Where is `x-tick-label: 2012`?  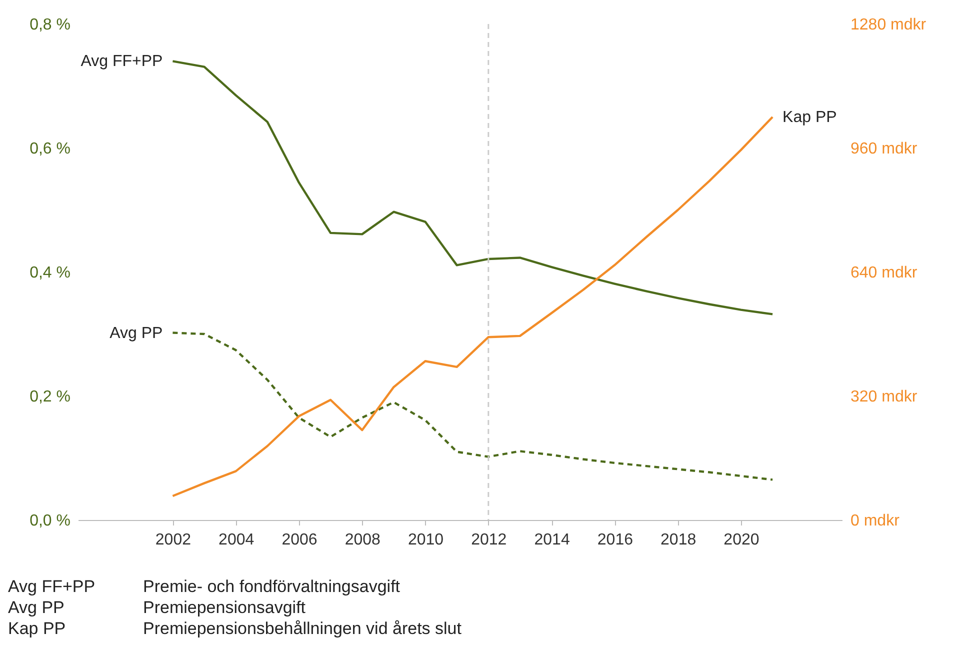 x-tick-label: 2012 is located at coordinates (489, 540).